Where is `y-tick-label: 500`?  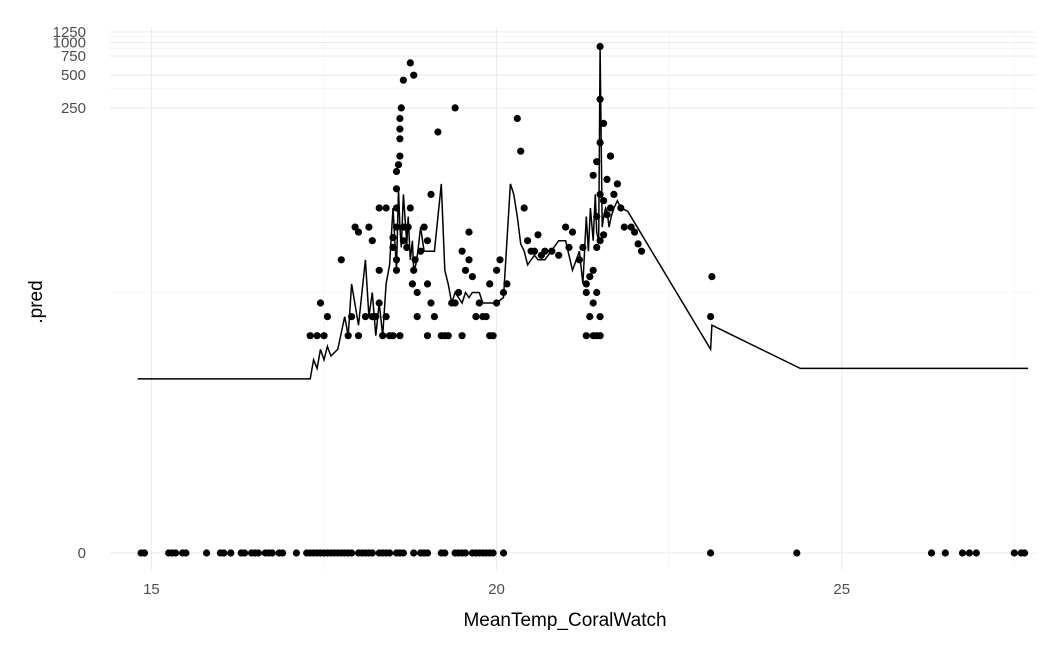
y-tick-label: 500 is located at coordinates (73, 75).